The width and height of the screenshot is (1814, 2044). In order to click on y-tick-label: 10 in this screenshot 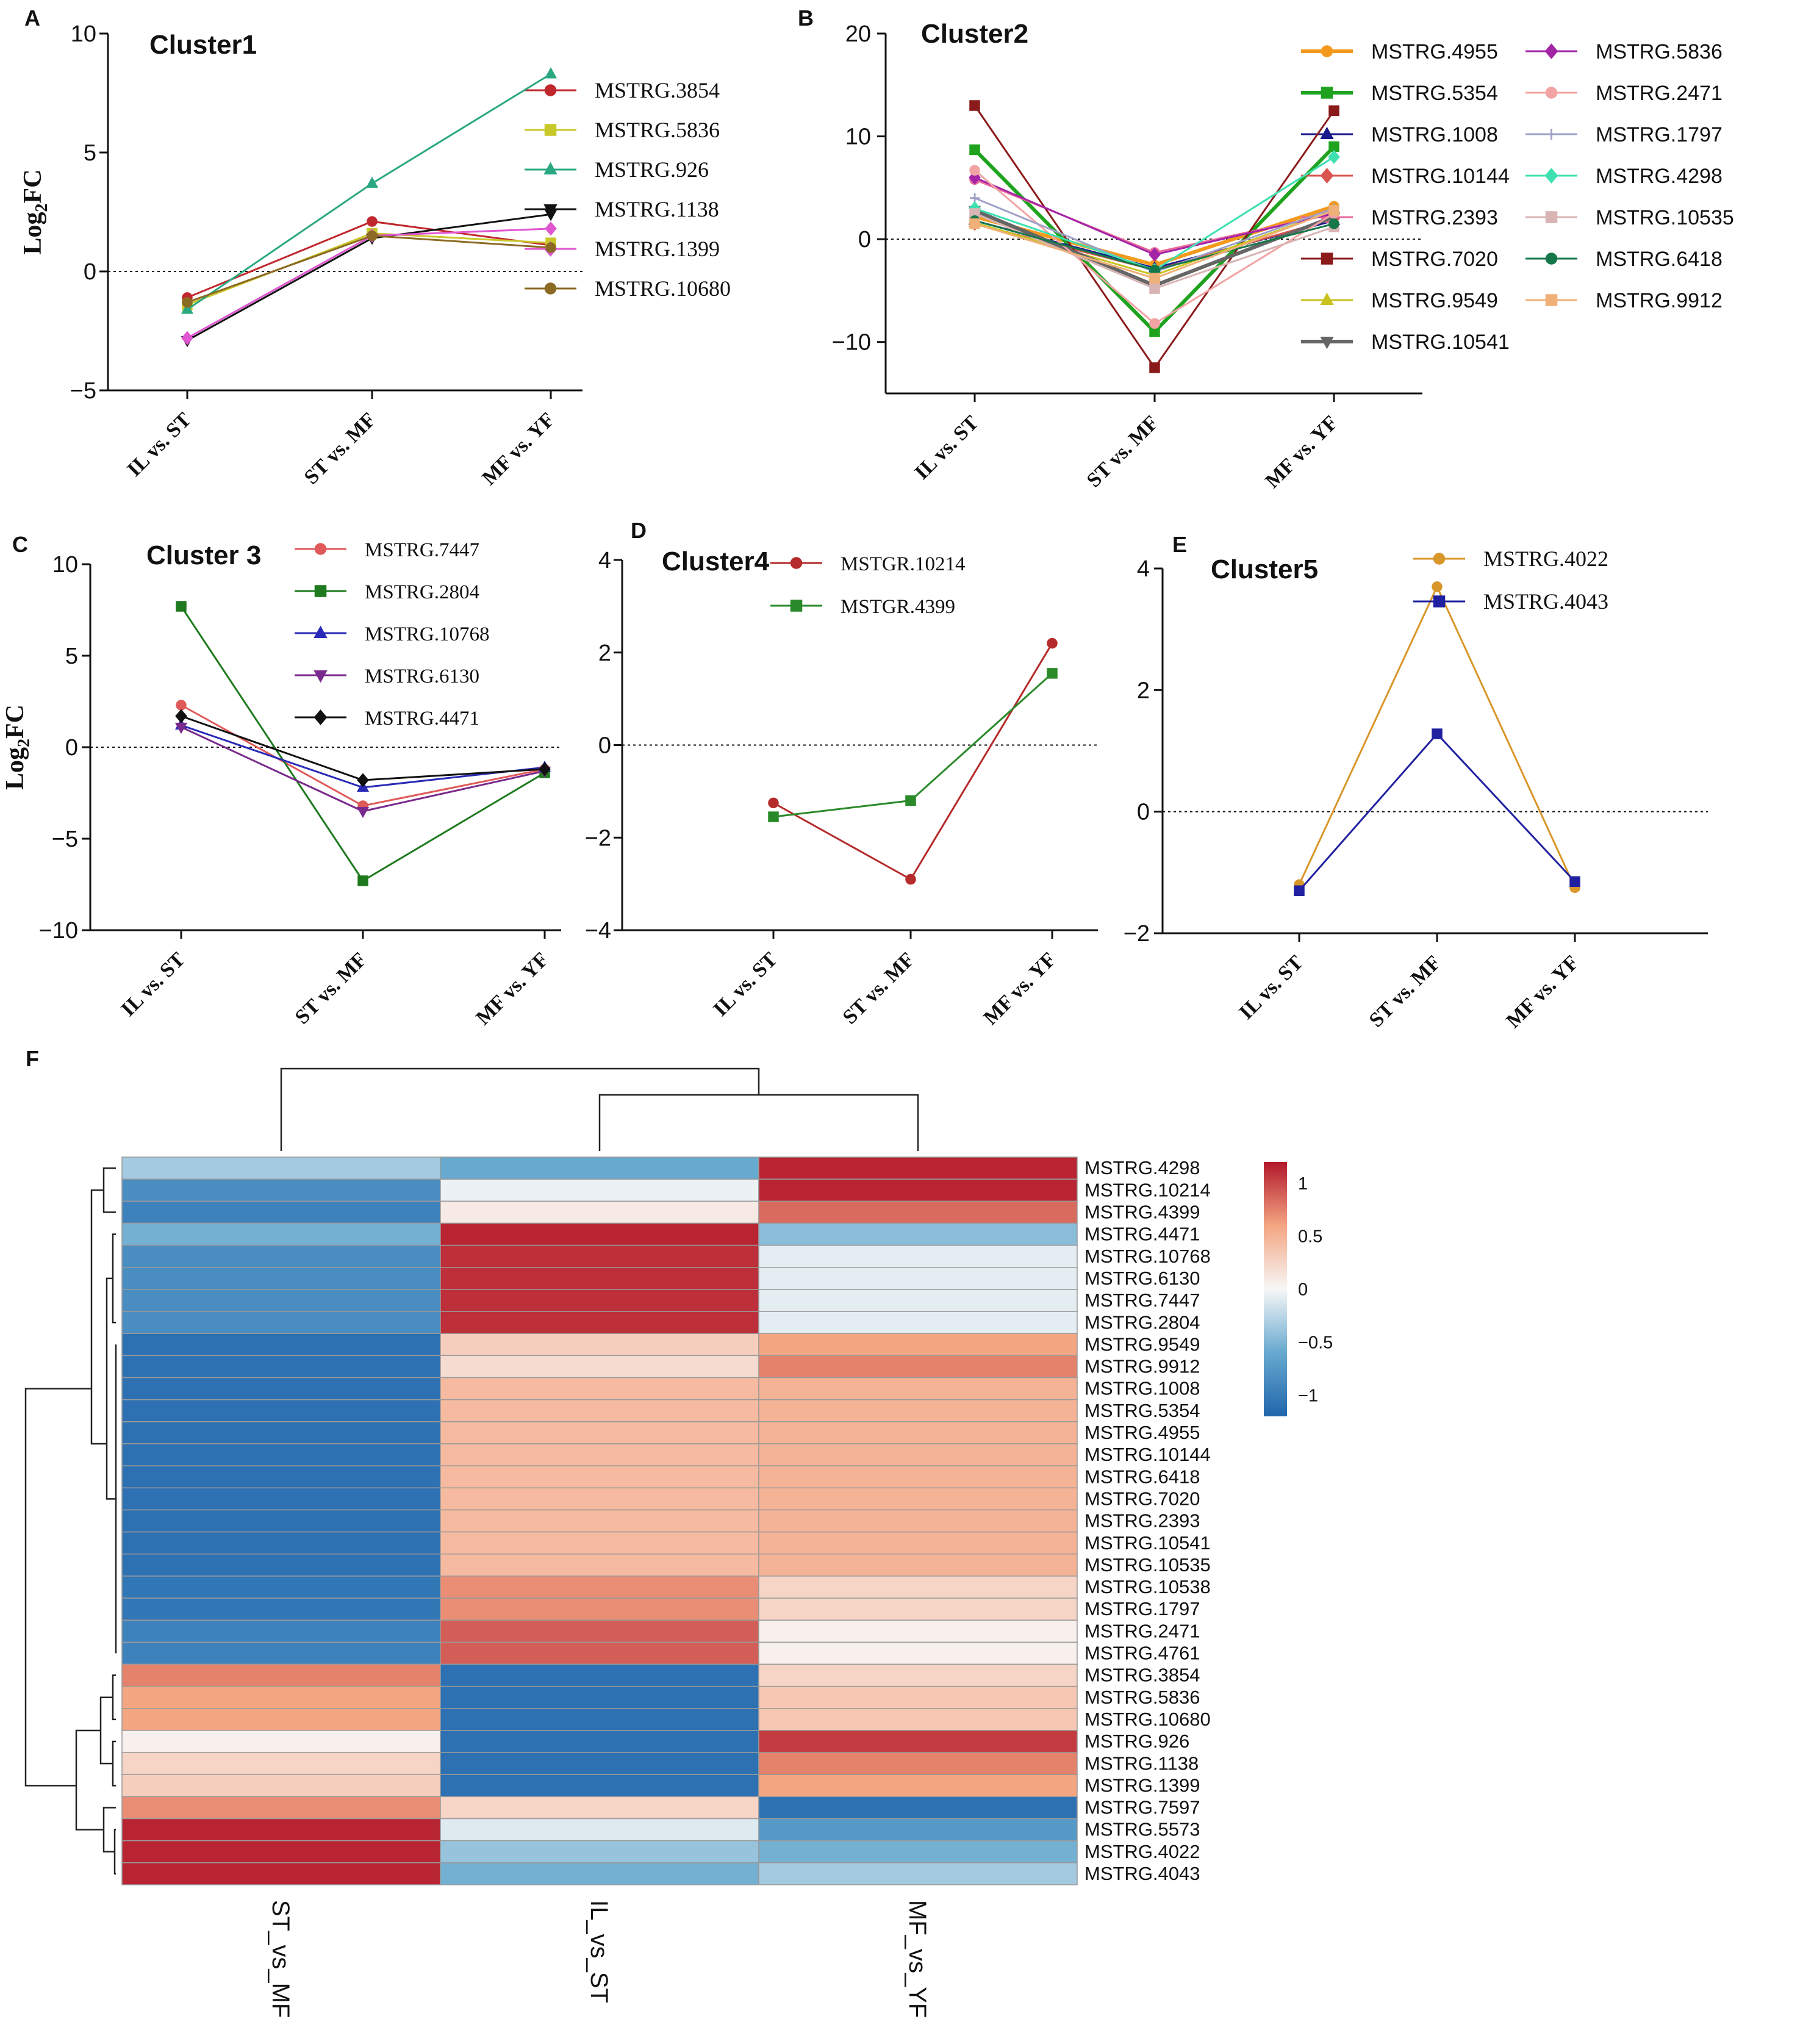, I will do `click(65, 565)`.